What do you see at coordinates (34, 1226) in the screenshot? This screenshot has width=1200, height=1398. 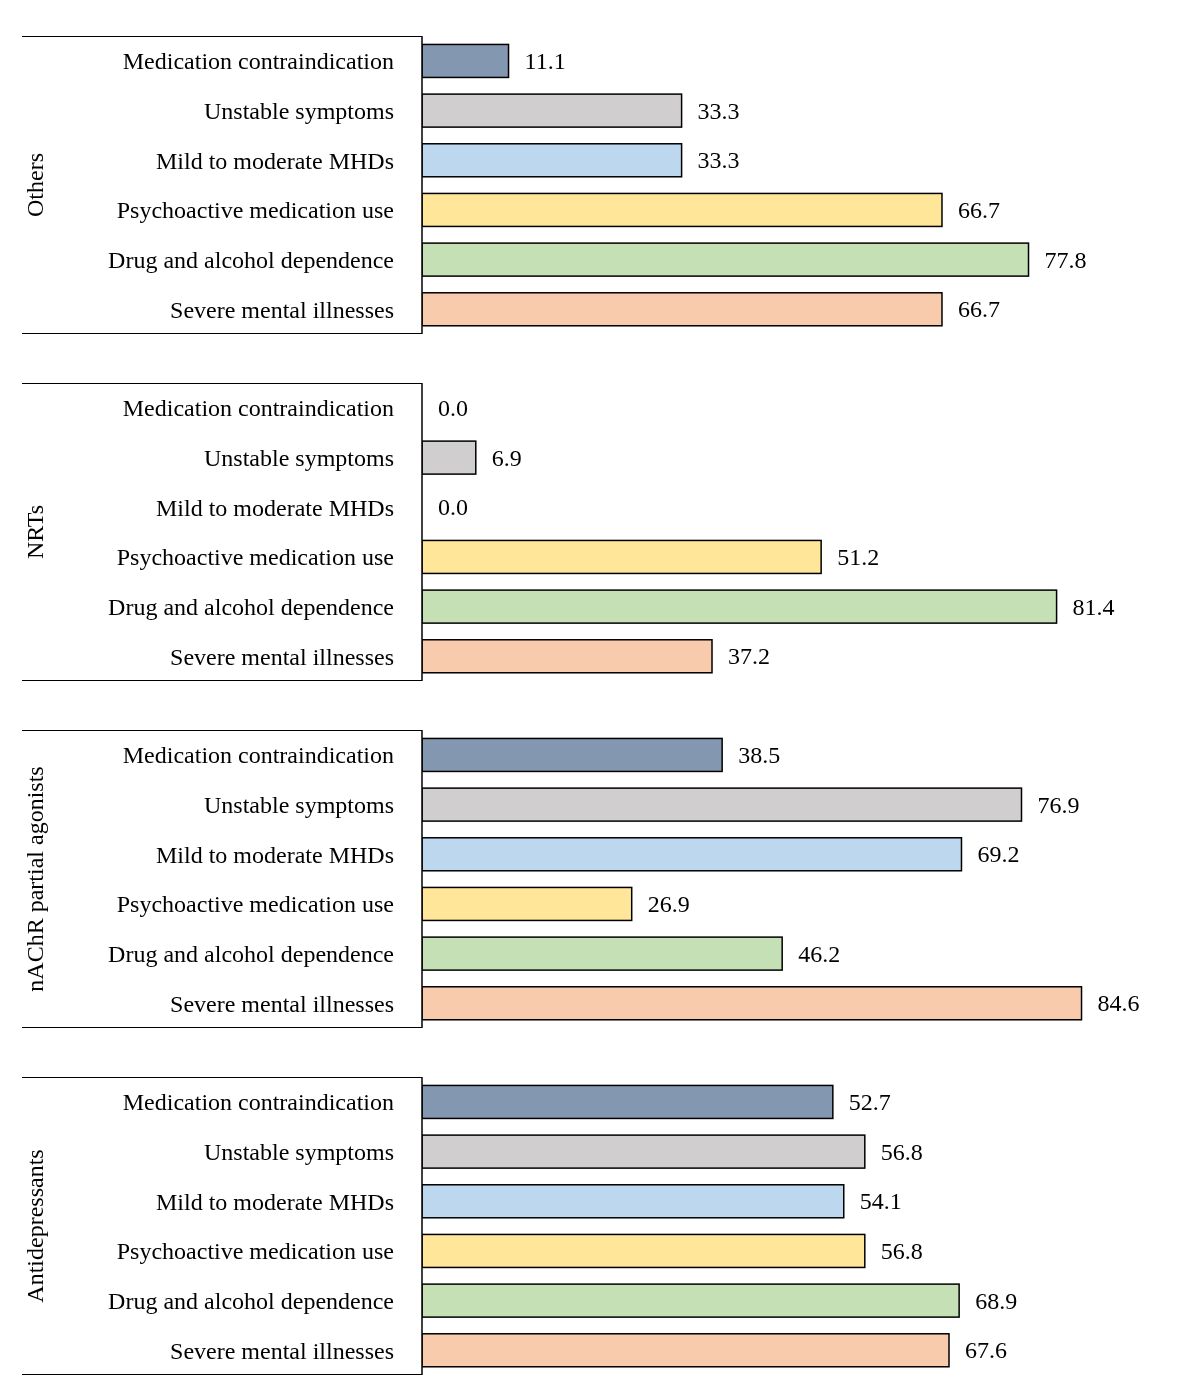 I see `y-axis-title: Antidepressants` at bounding box center [34, 1226].